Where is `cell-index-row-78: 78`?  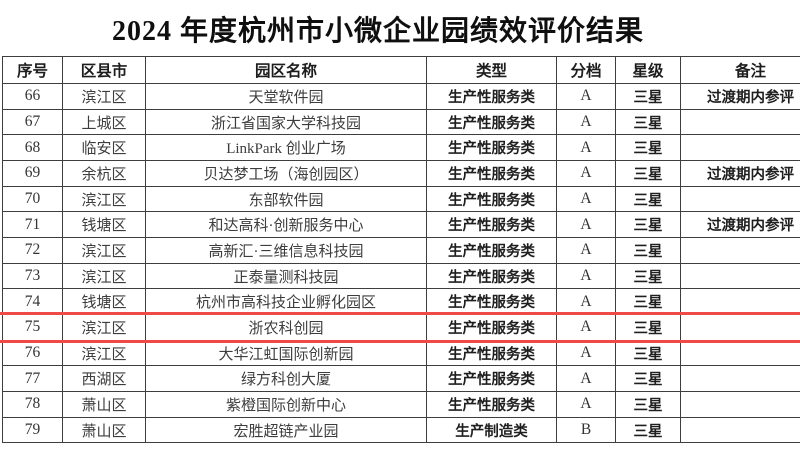 cell-index-row-78: 78 is located at coordinates (33, 405).